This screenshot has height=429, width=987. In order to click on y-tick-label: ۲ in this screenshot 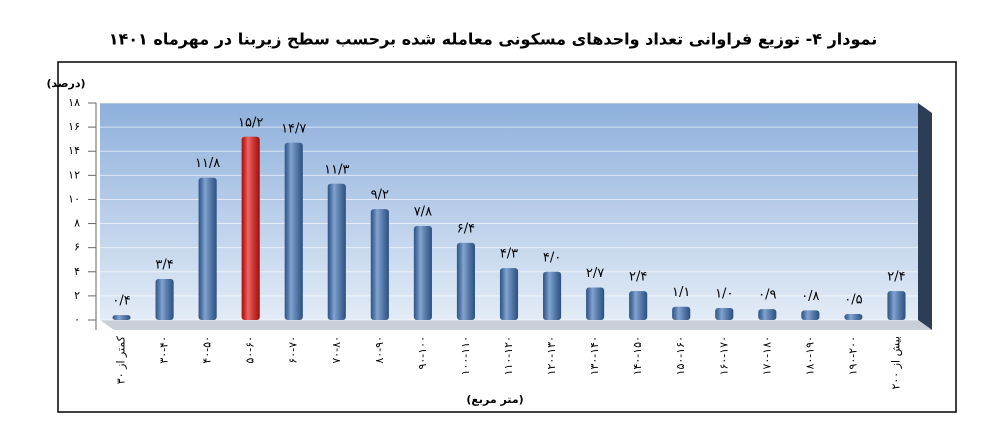, I will do `click(77, 295)`.